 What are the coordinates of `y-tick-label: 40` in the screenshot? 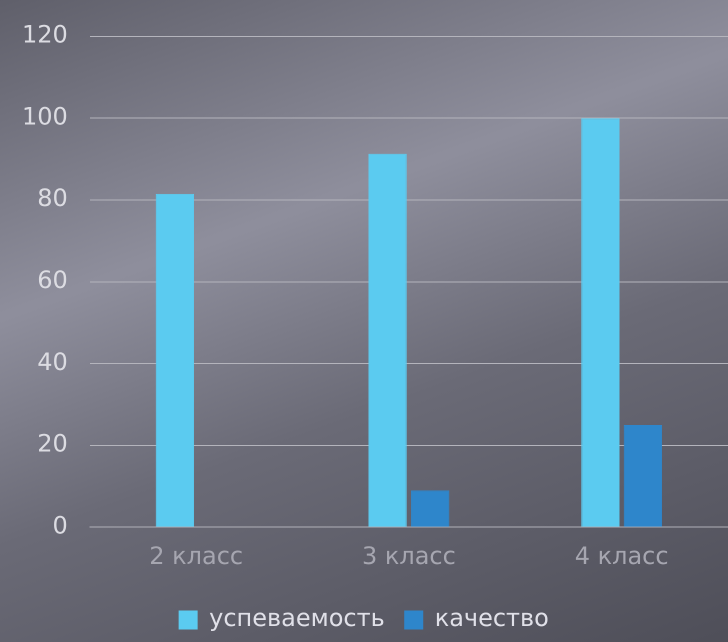 It's located at (52, 362).